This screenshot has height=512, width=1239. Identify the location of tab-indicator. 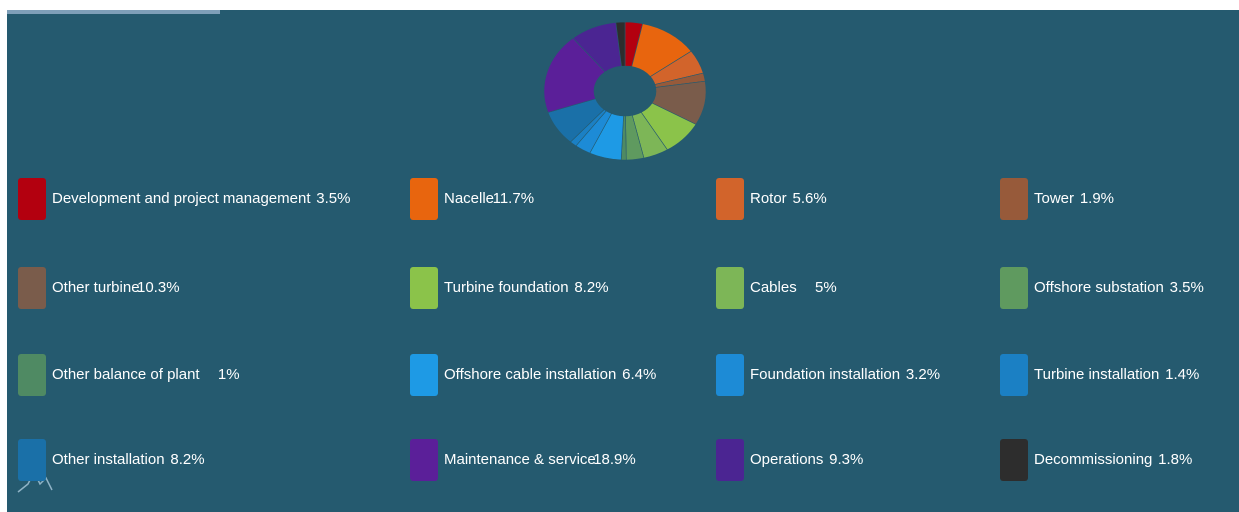
(113, 12).